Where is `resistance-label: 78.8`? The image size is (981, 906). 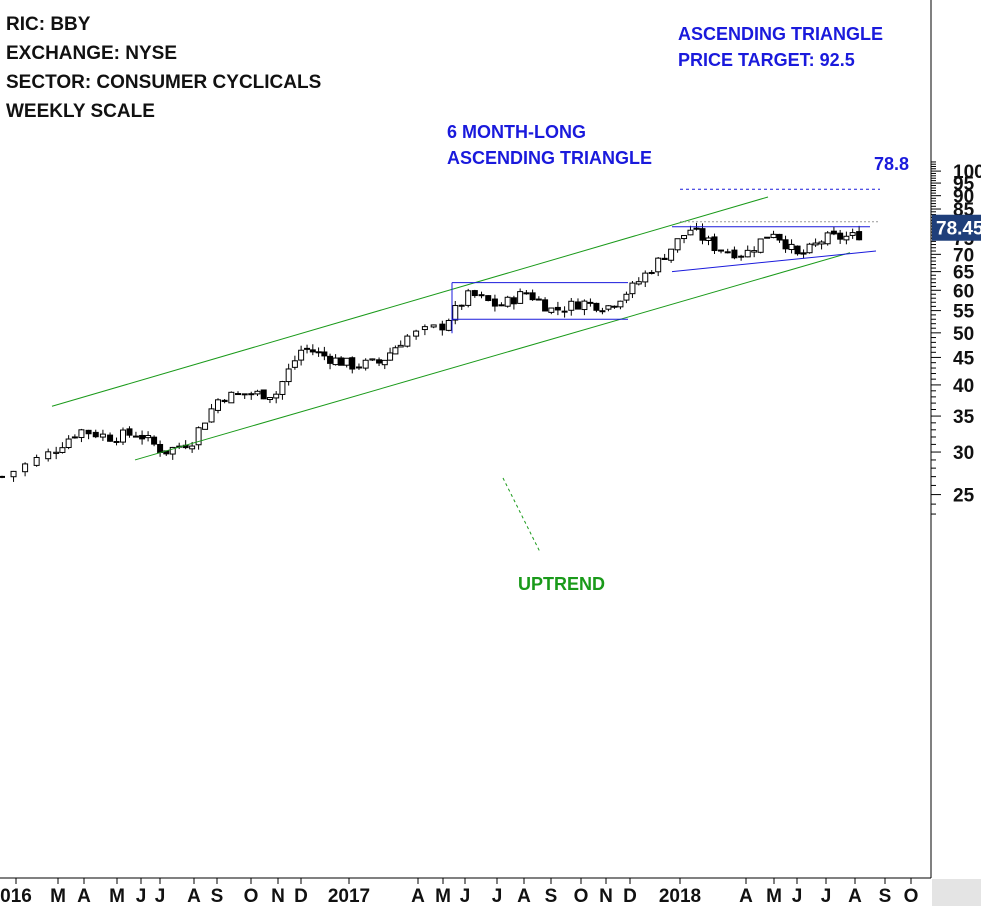
resistance-label: 78.8 is located at coordinates (892, 164).